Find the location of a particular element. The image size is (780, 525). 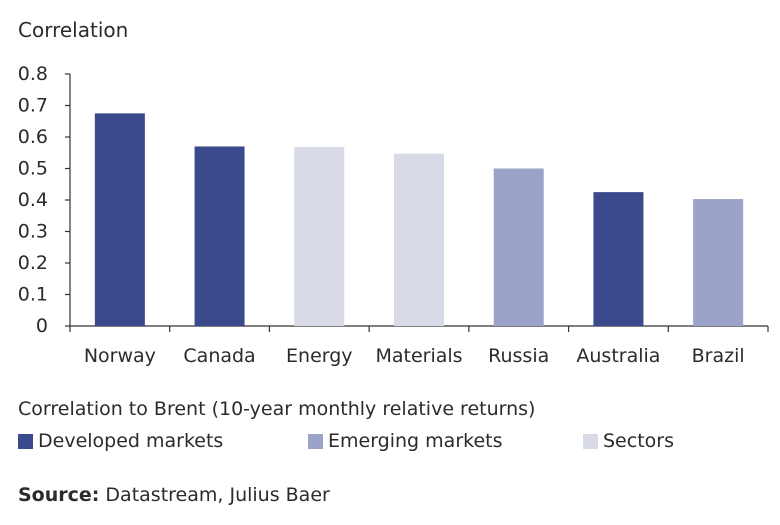

y-tick-labels: 0 0.1 0.2 0.3 0.4 0.5 0.6 0.7 0.8 is located at coordinates (33, 200).